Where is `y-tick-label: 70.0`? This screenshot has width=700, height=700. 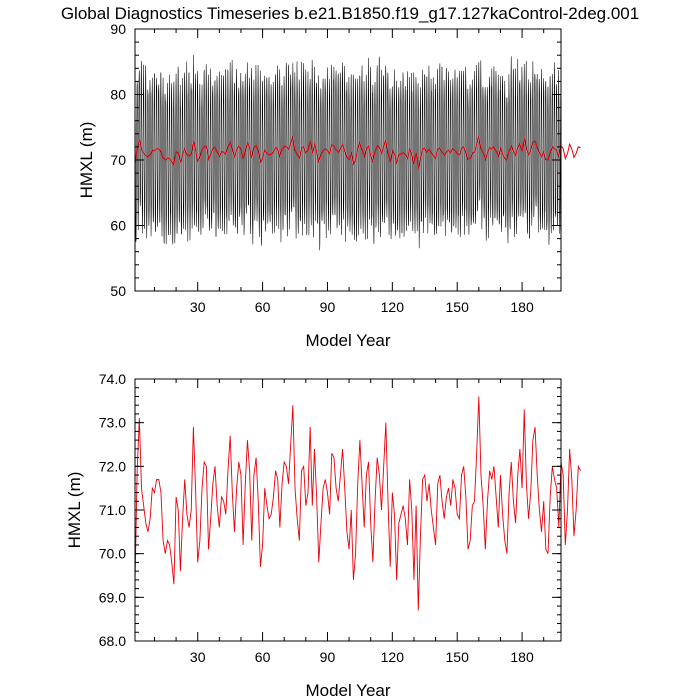
y-tick-label: 70.0 is located at coordinates (112, 554).